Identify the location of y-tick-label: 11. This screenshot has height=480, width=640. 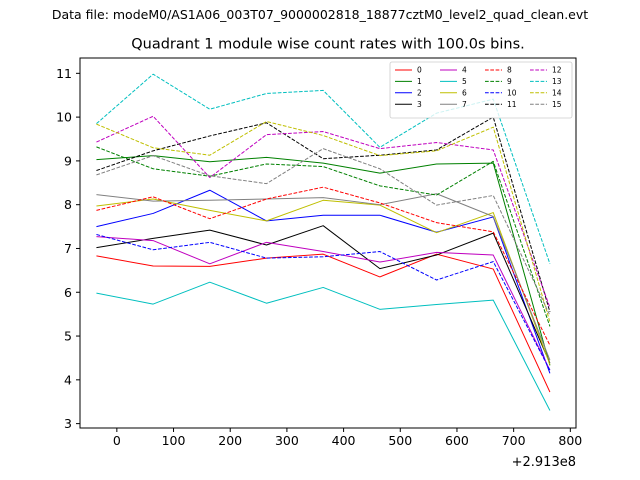
(64, 73).